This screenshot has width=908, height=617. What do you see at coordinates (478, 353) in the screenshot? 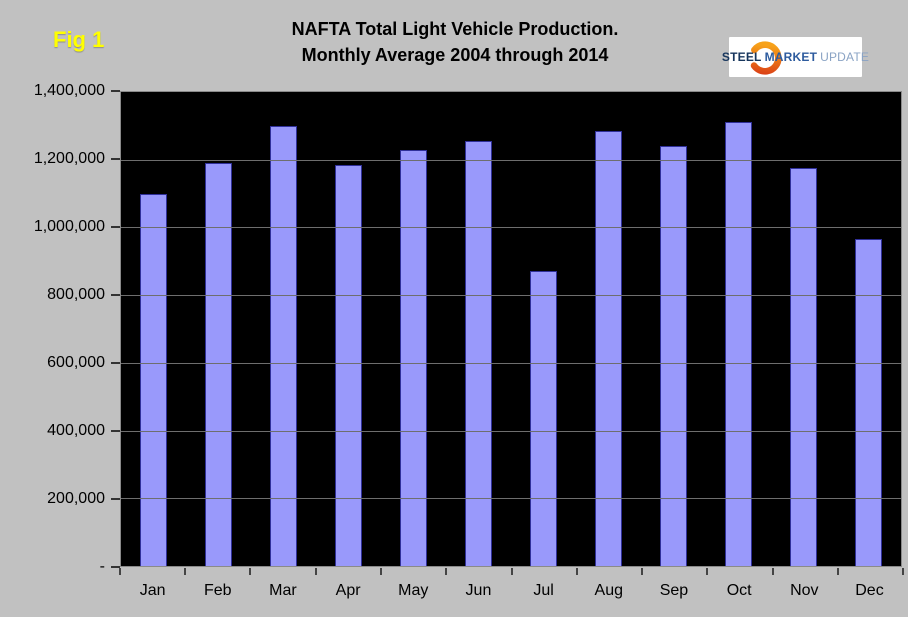
I see `bar-jun` at bounding box center [478, 353].